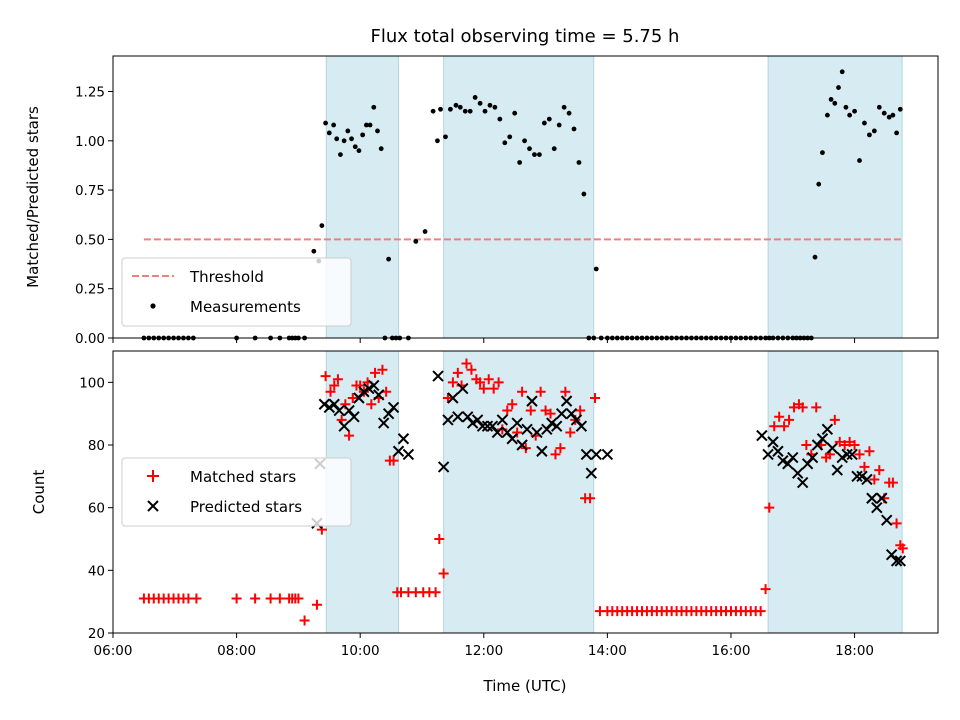 This screenshot has width=960, height=720. What do you see at coordinates (39, 492) in the screenshot?
I see `count-y-axis-label: Count` at bounding box center [39, 492].